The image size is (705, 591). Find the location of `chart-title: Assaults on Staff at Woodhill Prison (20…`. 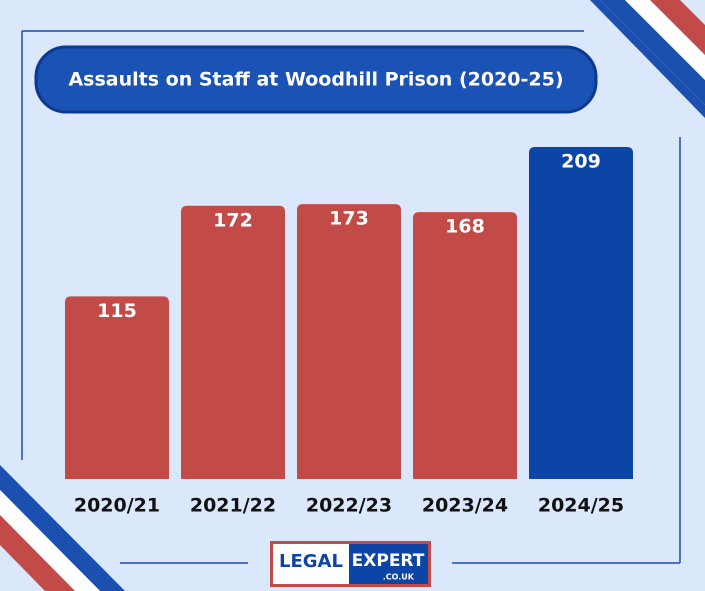

chart-title: Assaults on Staff at Woodhill Prison (20… is located at coordinates (315, 80).